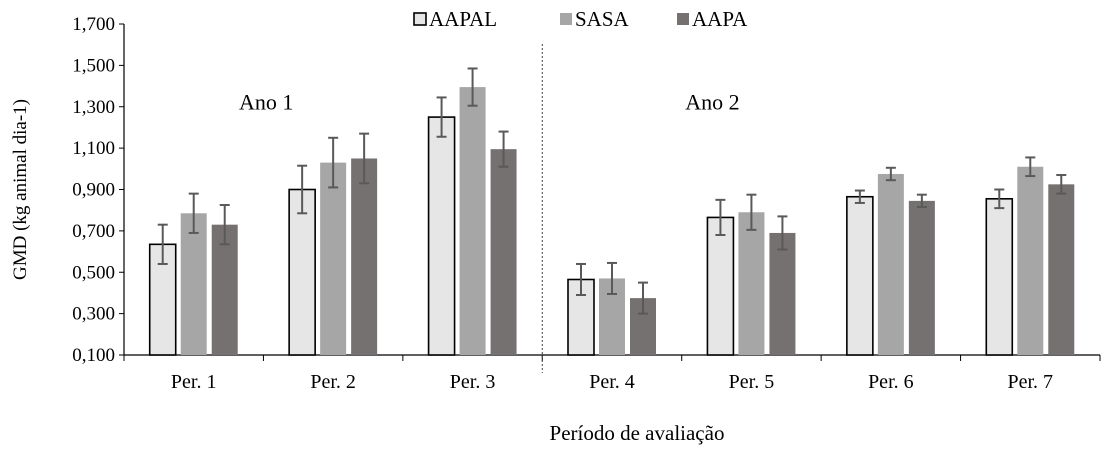 The image size is (1113, 452). Describe the element at coordinates (93, 355) in the screenshot. I see `y-tick-label: 0,100` at that location.